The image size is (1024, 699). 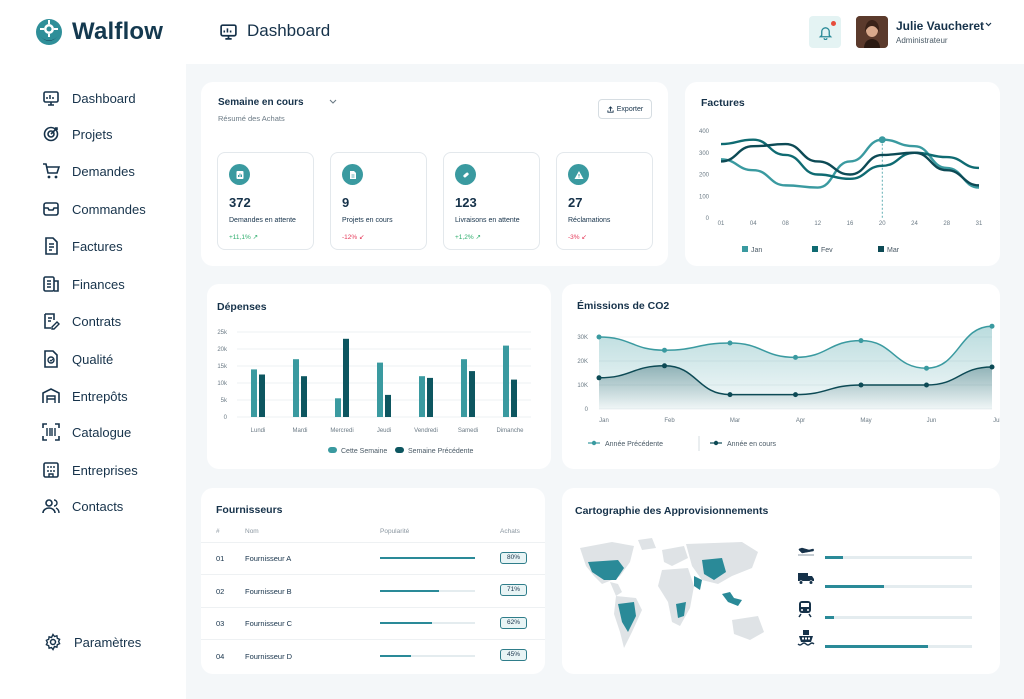 I want to click on stat-card: 372 Demandes en attente +11,1% ↗, so click(x=265, y=201).